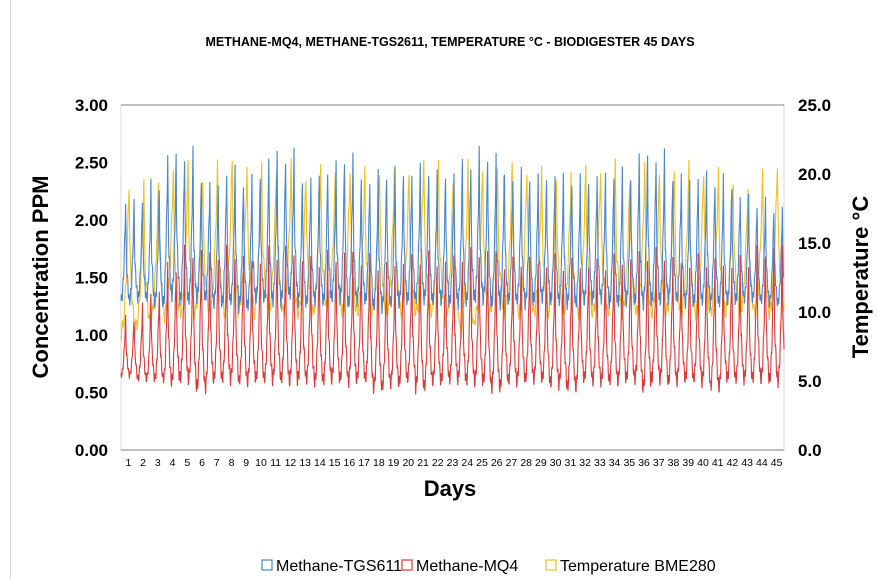 This screenshot has height=579, width=878. Describe the element at coordinates (703, 463) in the screenshot. I see `x-tick-label: 40` at that location.